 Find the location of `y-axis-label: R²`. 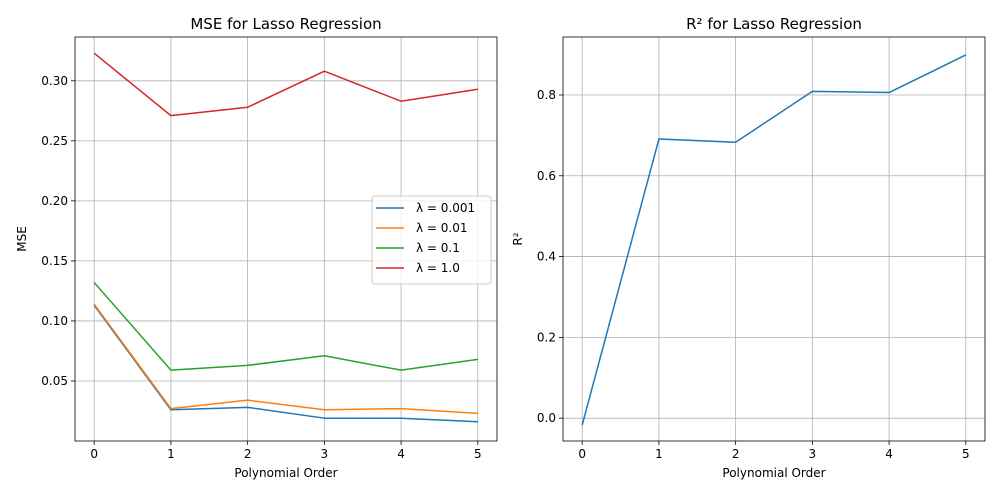

y-axis-label: R² is located at coordinates (518, 238).